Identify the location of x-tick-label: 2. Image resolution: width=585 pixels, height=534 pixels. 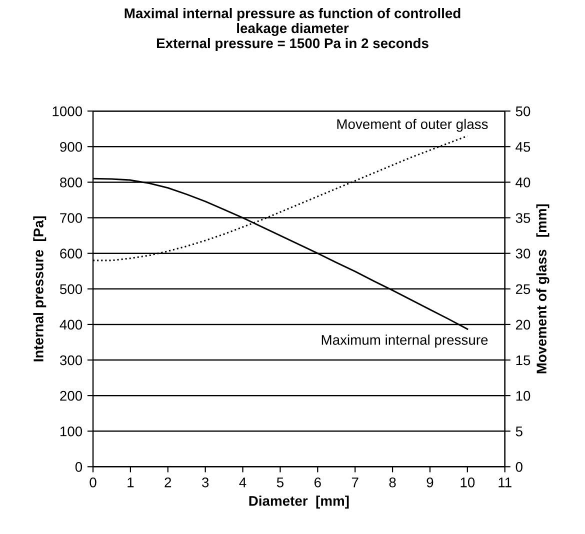
(168, 483).